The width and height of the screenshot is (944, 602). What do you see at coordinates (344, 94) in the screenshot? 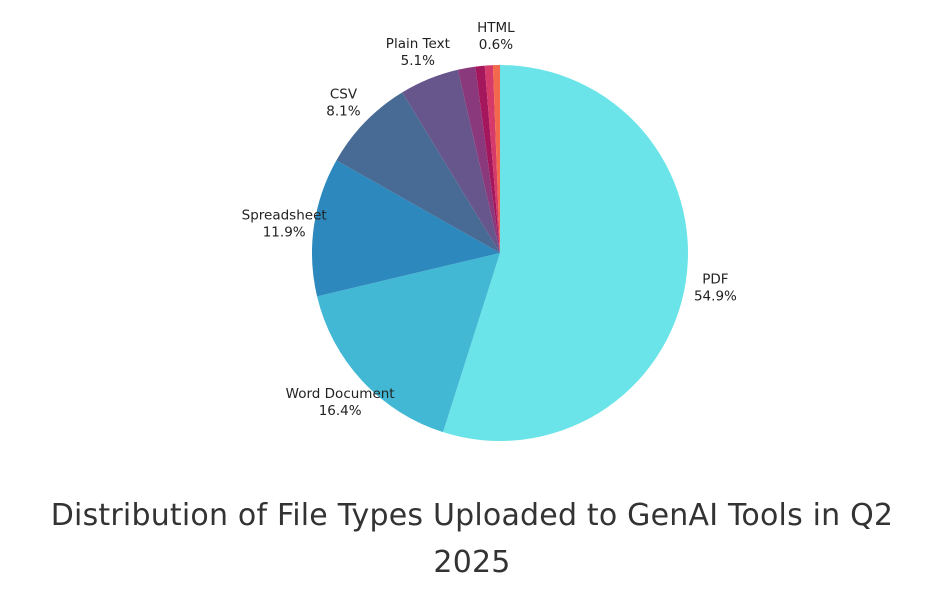
I see `slice-label-name: CSV` at bounding box center [344, 94].